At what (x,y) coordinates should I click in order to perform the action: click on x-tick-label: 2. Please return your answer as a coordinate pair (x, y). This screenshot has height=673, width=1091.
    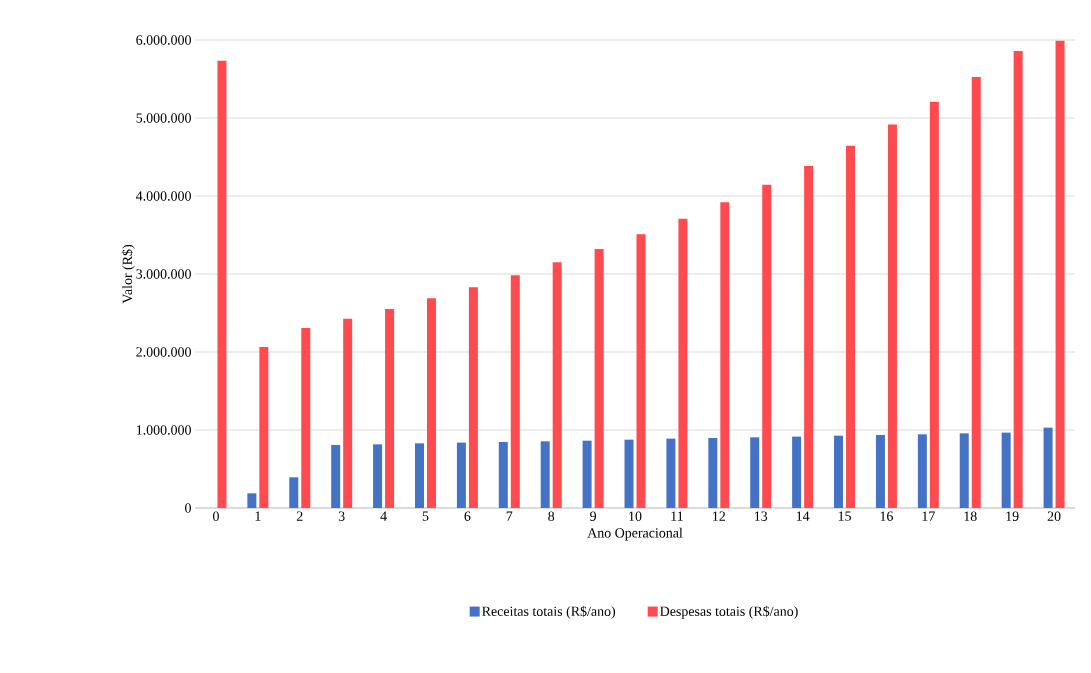
    Looking at the image, I should click on (299, 516).